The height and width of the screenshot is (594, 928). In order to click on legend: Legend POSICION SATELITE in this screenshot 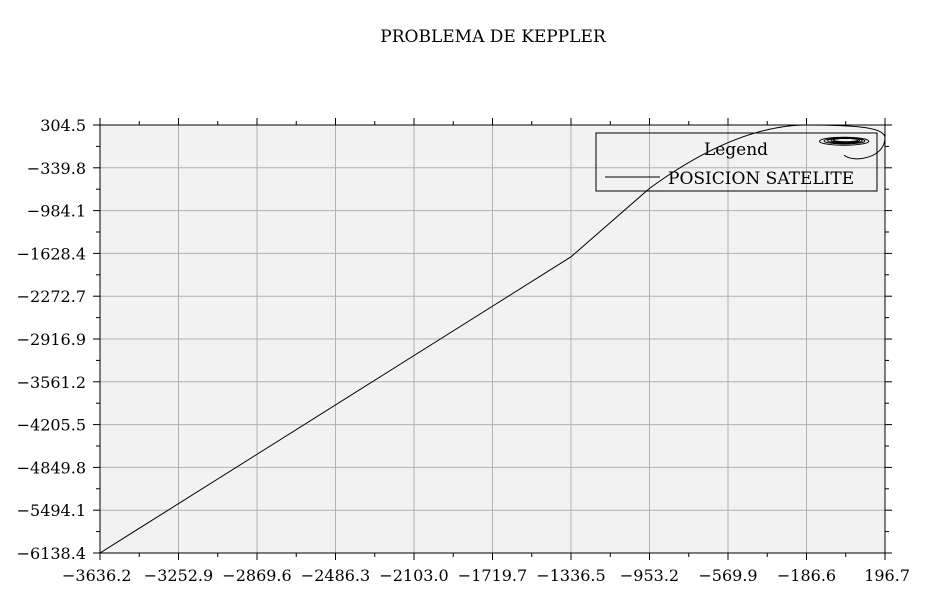, I will do `click(736, 162)`.